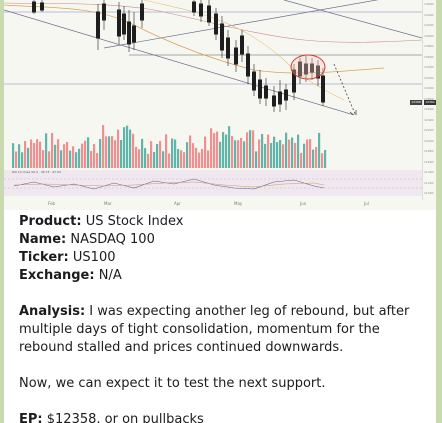 The image size is (442, 423). What do you see at coordinates (429, 98) in the screenshot?
I see `scale-tick: 12800` at bounding box center [429, 98].